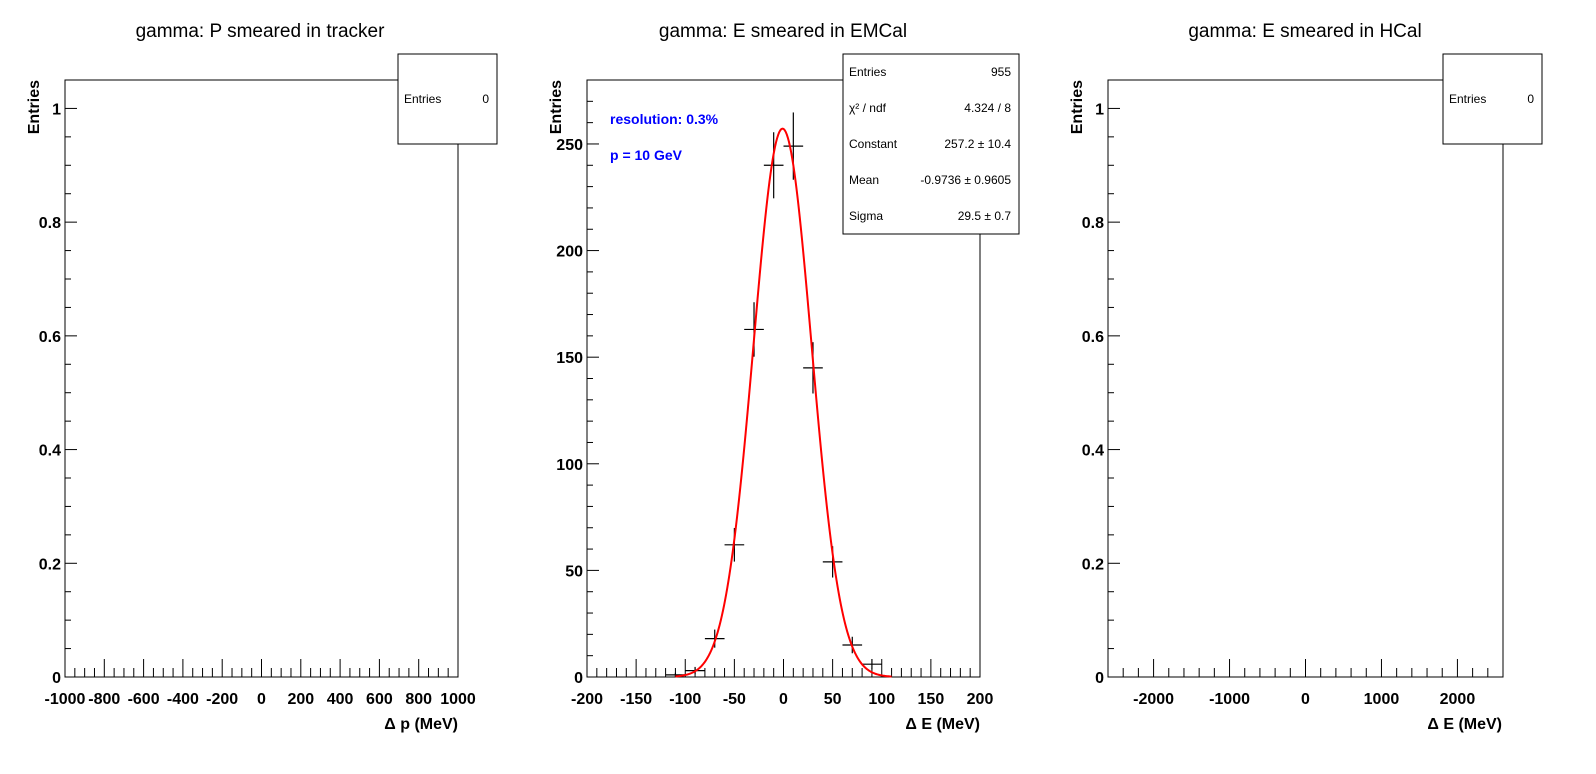 The width and height of the screenshot is (1596, 774). Describe the element at coordinates (340, 699) in the screenshot. I see `x-tick-label: 400` at that location.